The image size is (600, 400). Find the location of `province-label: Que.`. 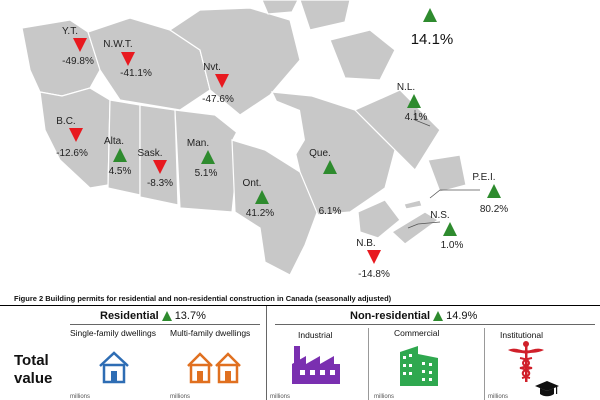

province-label: Que. is located at coordinates (320, 153).